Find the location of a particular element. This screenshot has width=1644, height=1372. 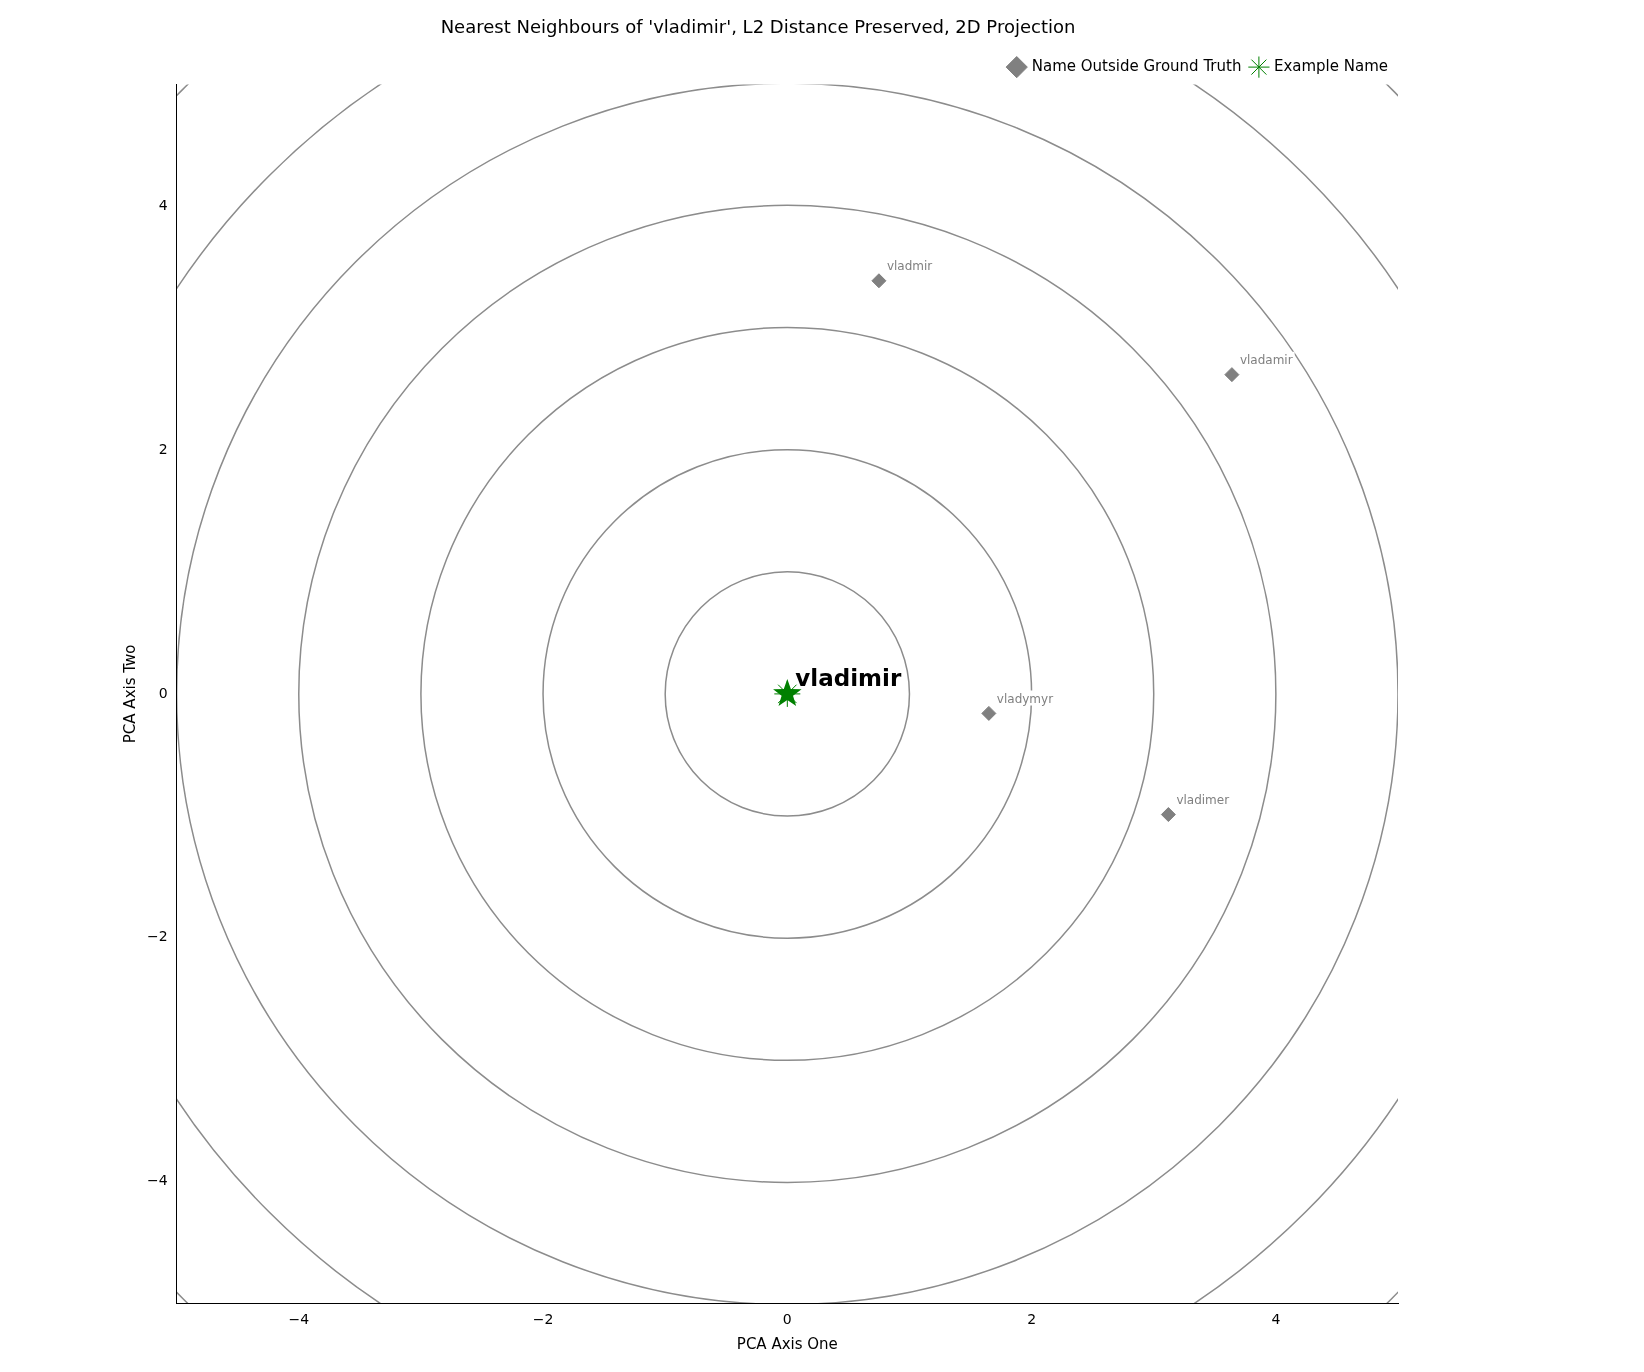

annotation: vladimir is located at coordinates (848, 678).